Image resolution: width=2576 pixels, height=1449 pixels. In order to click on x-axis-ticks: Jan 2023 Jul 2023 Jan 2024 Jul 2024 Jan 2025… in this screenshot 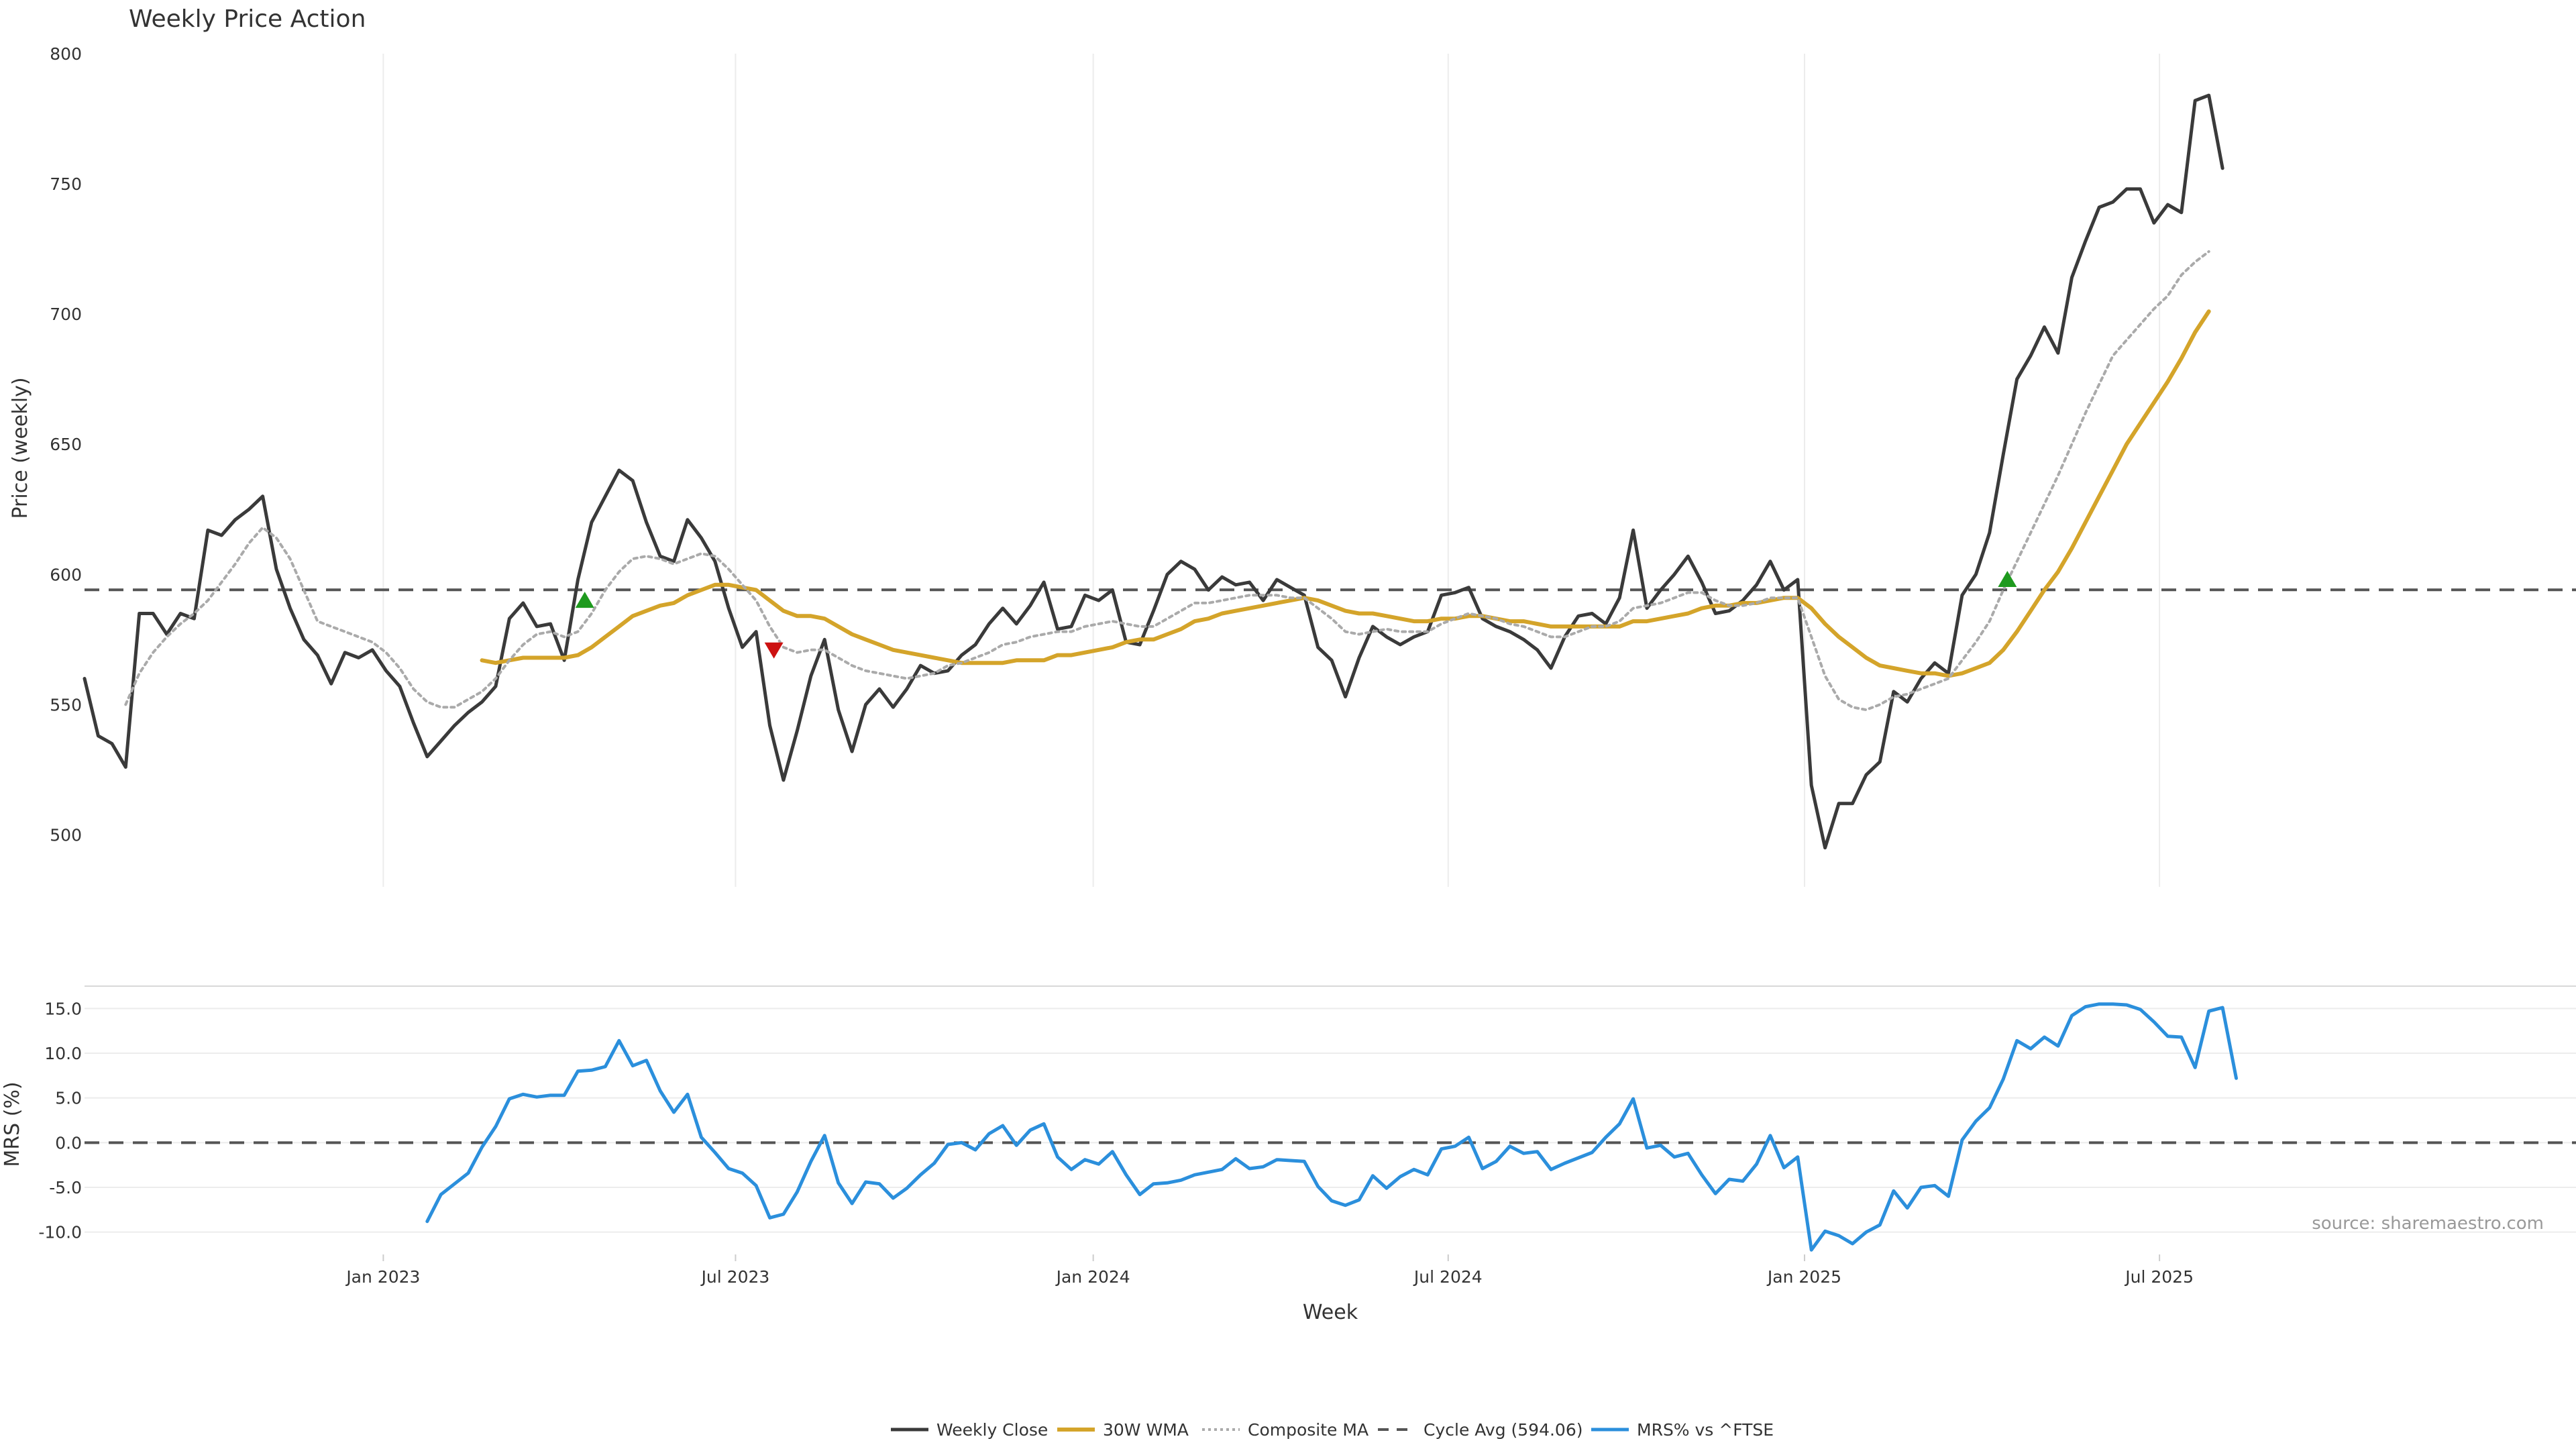, I will do `click(1269, 1270)`.